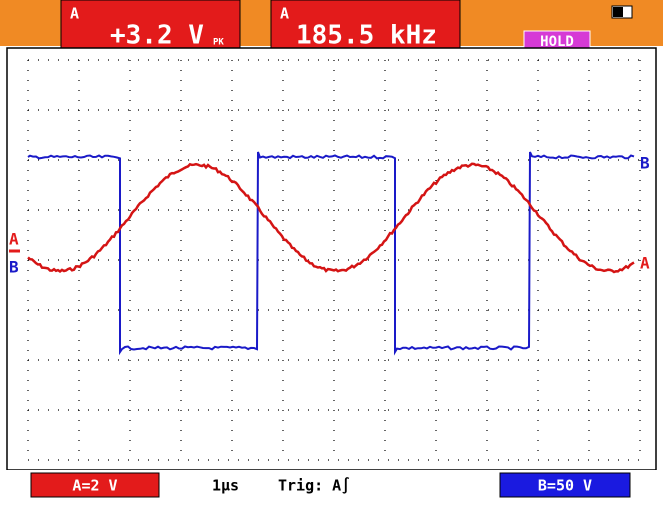 This screenshot has width=663, height=505. I want to click on readout-value: 185.5 kHz, so click(366, 36).